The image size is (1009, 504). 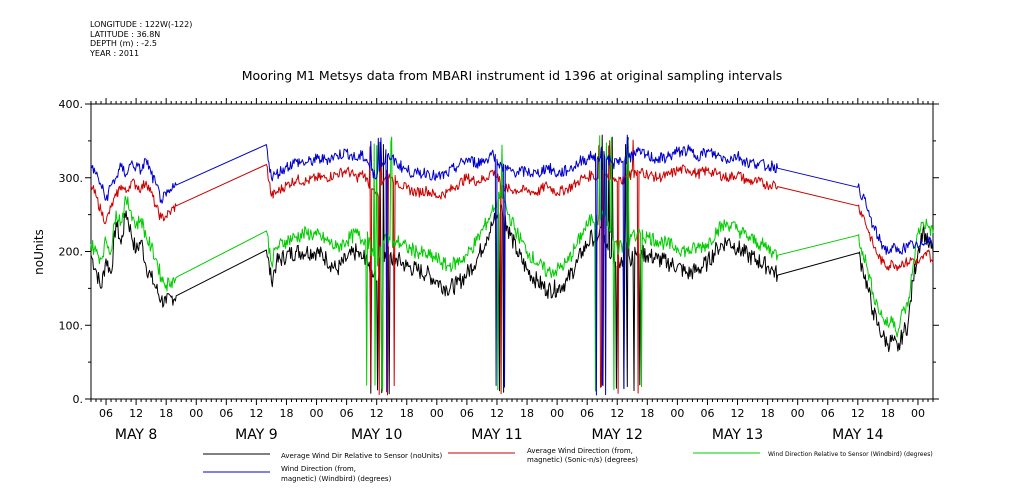 What do you see at coordinates (857, 435) in the screenshot?
I see `day-label: MAY 14` at bounding box center [857, 435].